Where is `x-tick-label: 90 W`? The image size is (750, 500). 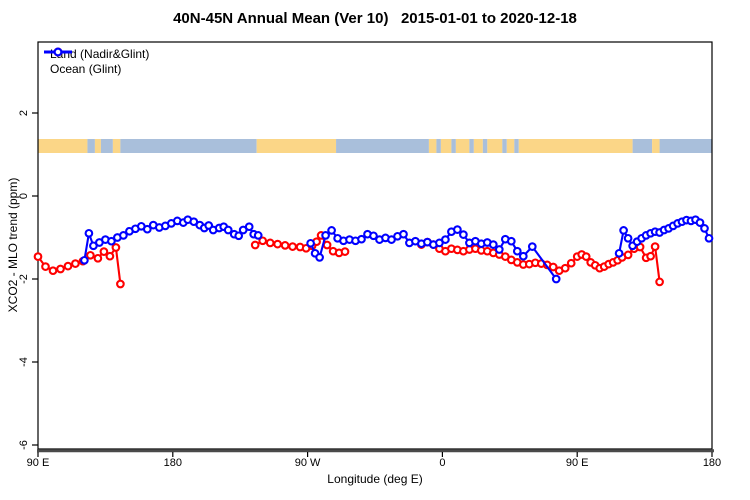 x-tick-label: 90 W is located at coordinates (307, 463).